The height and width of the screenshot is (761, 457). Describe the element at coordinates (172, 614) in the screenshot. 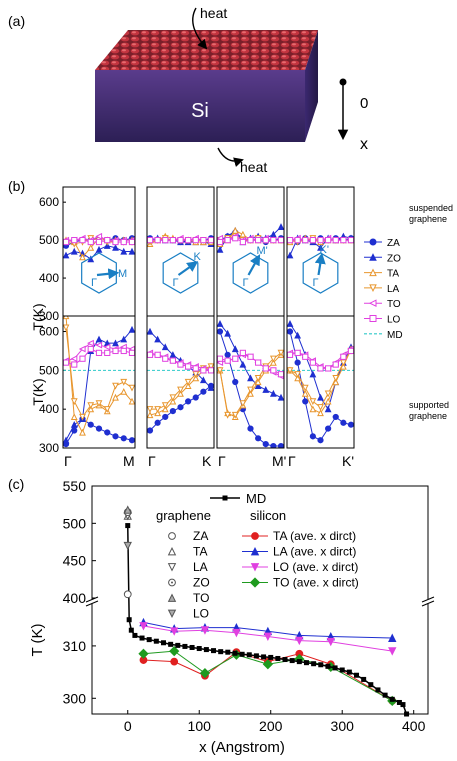

I see `legend-graphene-marker` at that location.